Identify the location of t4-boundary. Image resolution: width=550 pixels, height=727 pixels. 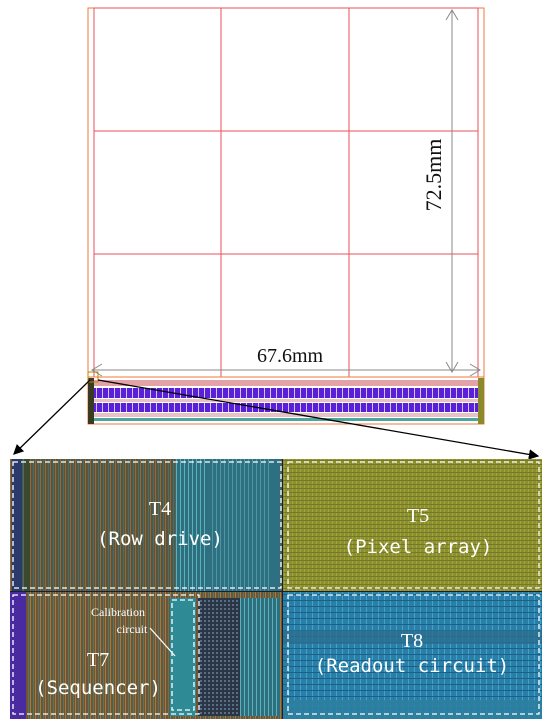
(147, 525).